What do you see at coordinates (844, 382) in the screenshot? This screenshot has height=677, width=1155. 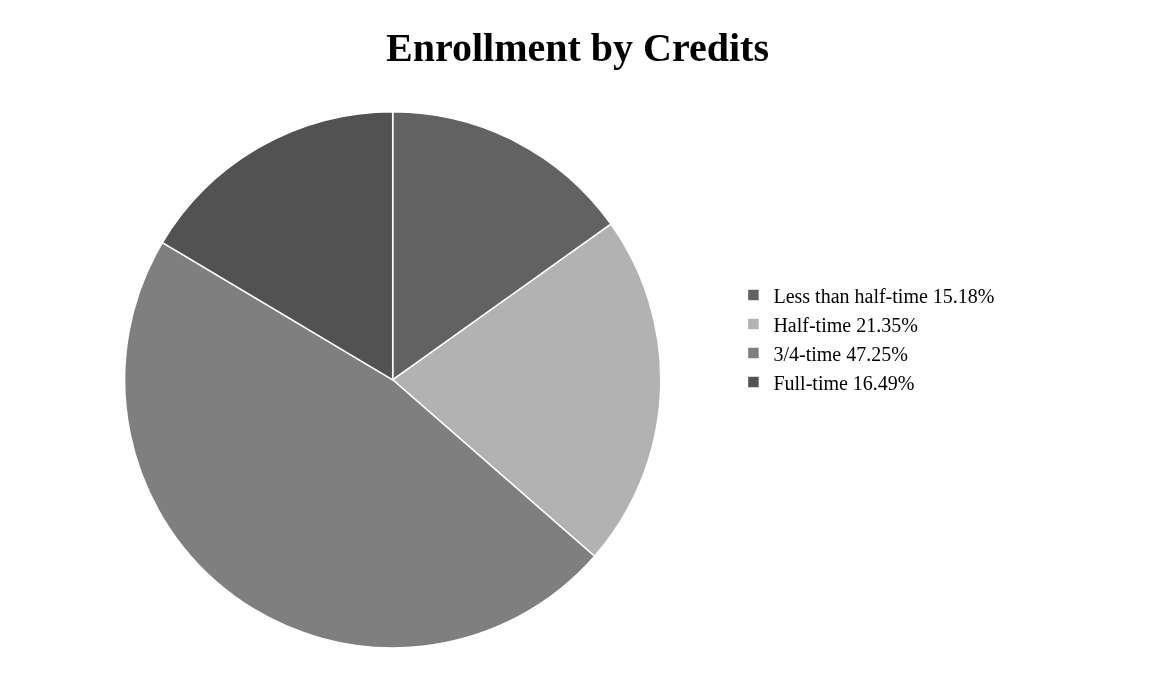 I see `legend-label: Full-time 16.49%` at bounding box center [844, 382].